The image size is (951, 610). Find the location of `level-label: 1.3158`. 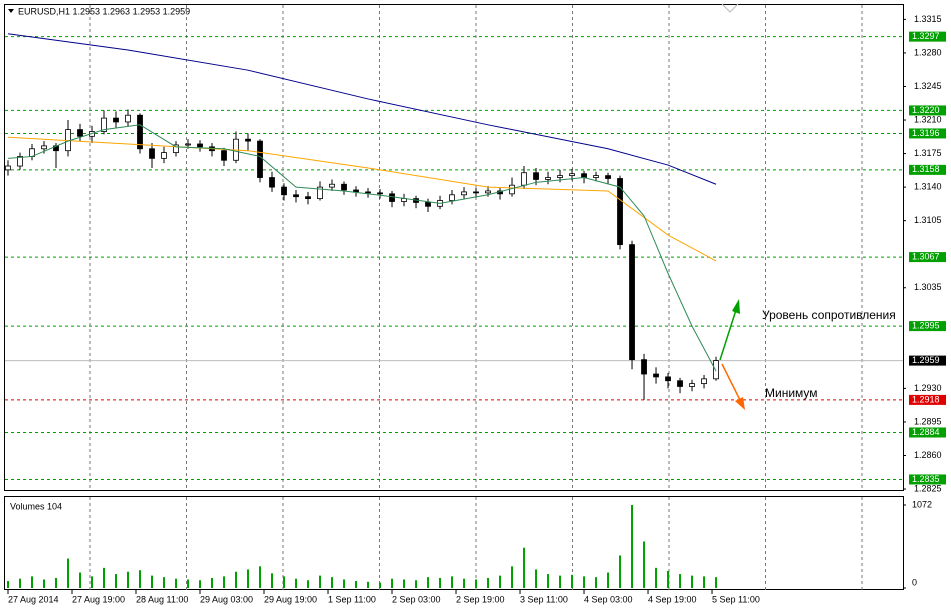

level-label: 1.3158 is located at coordinates (926, 169).